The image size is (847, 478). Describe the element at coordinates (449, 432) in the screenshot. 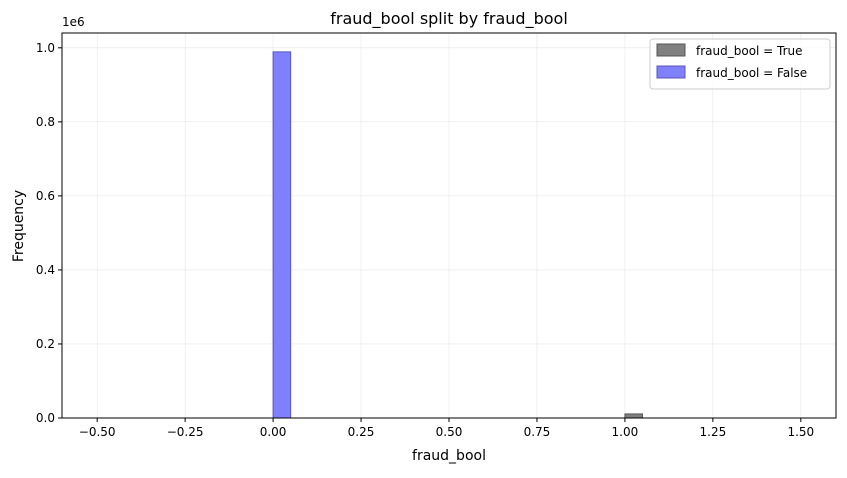

I see `x-tick-label-4: 0.50` at that location.